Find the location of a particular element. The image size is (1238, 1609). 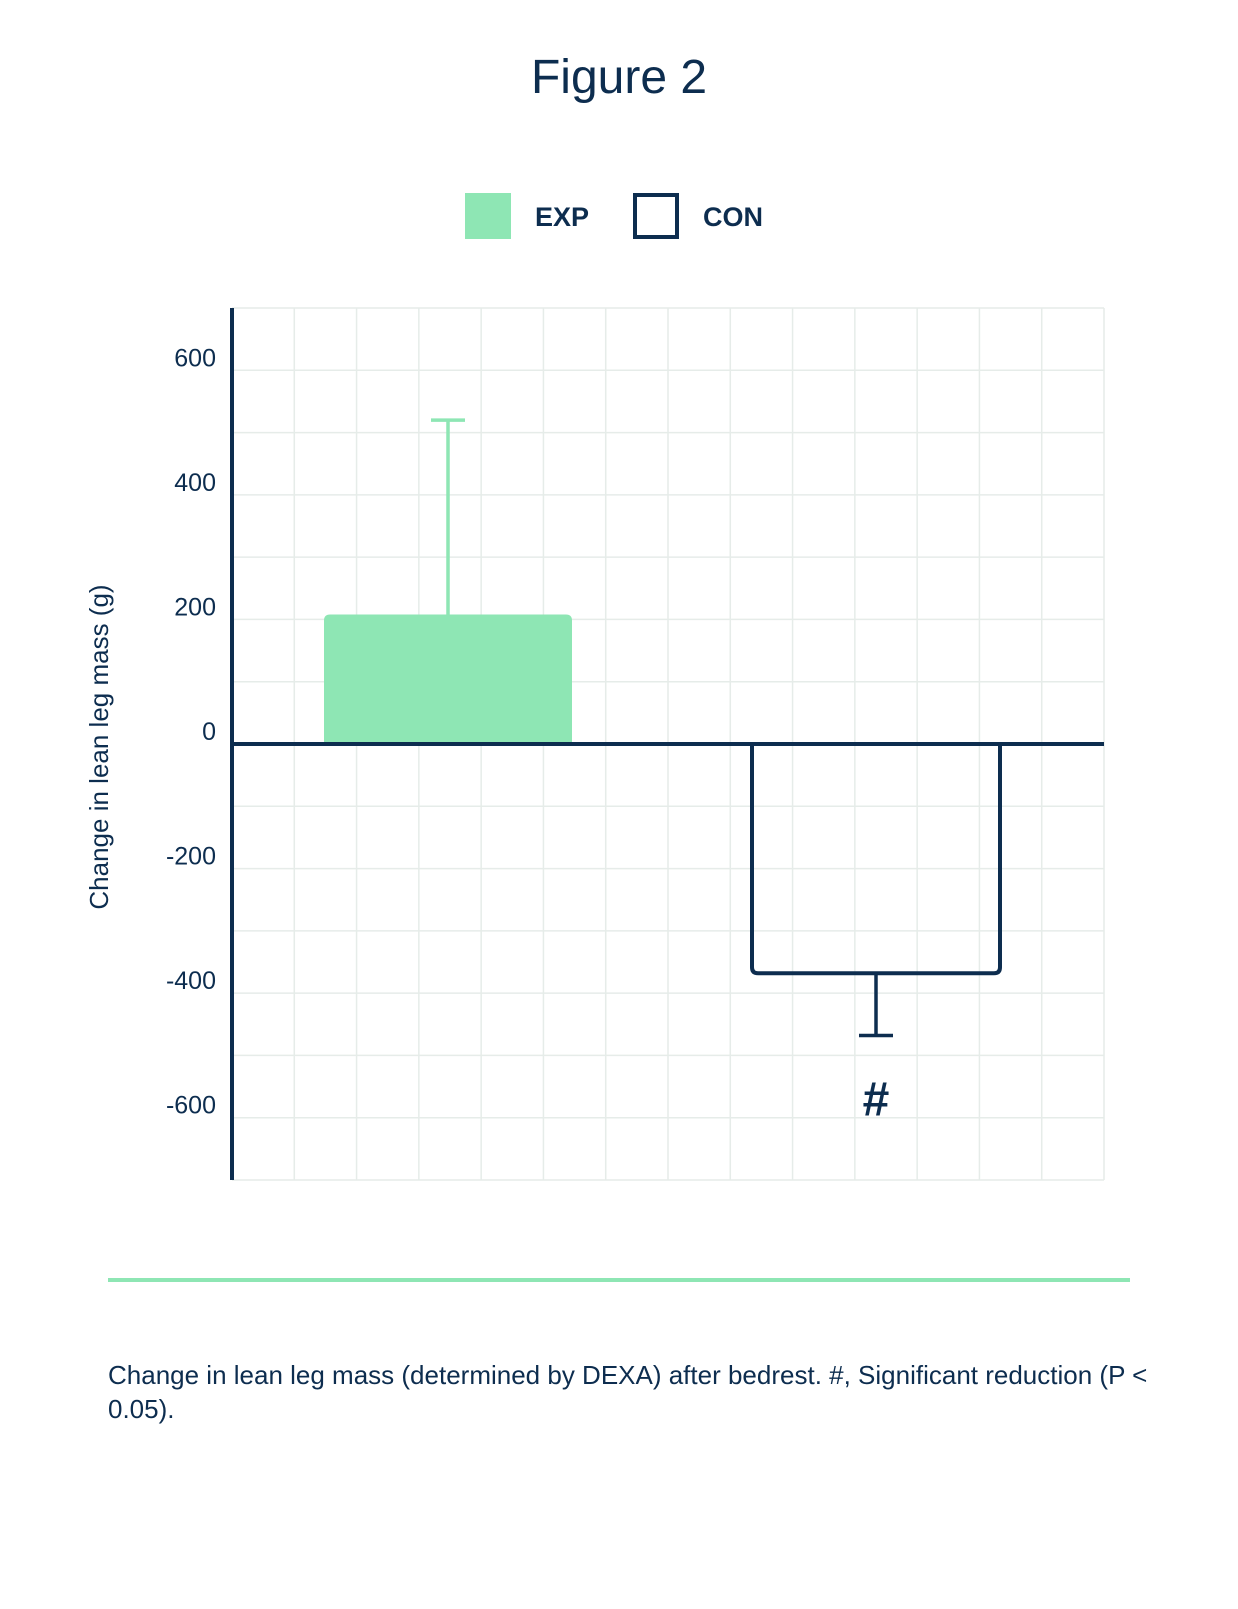

significance-annotation: # is located at coordinates (876, 1099).